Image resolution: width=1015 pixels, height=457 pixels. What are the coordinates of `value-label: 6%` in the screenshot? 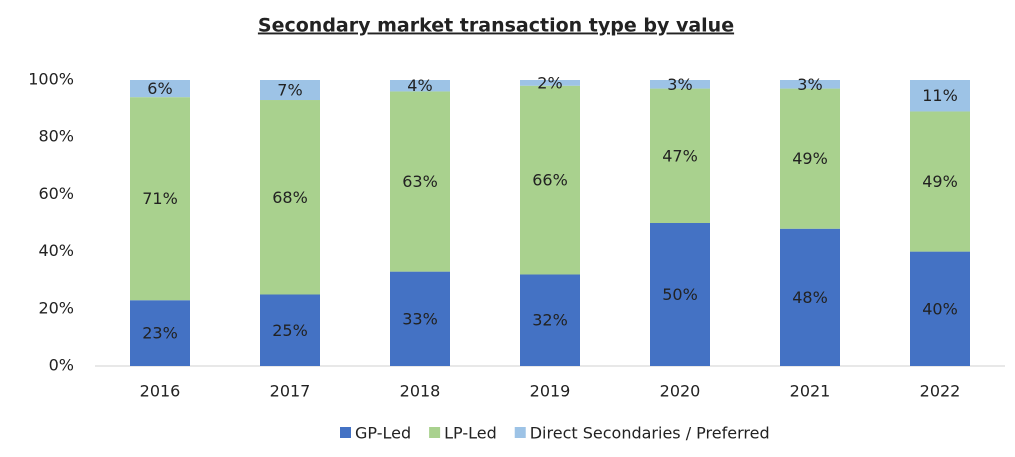 It's located at (159, 88).